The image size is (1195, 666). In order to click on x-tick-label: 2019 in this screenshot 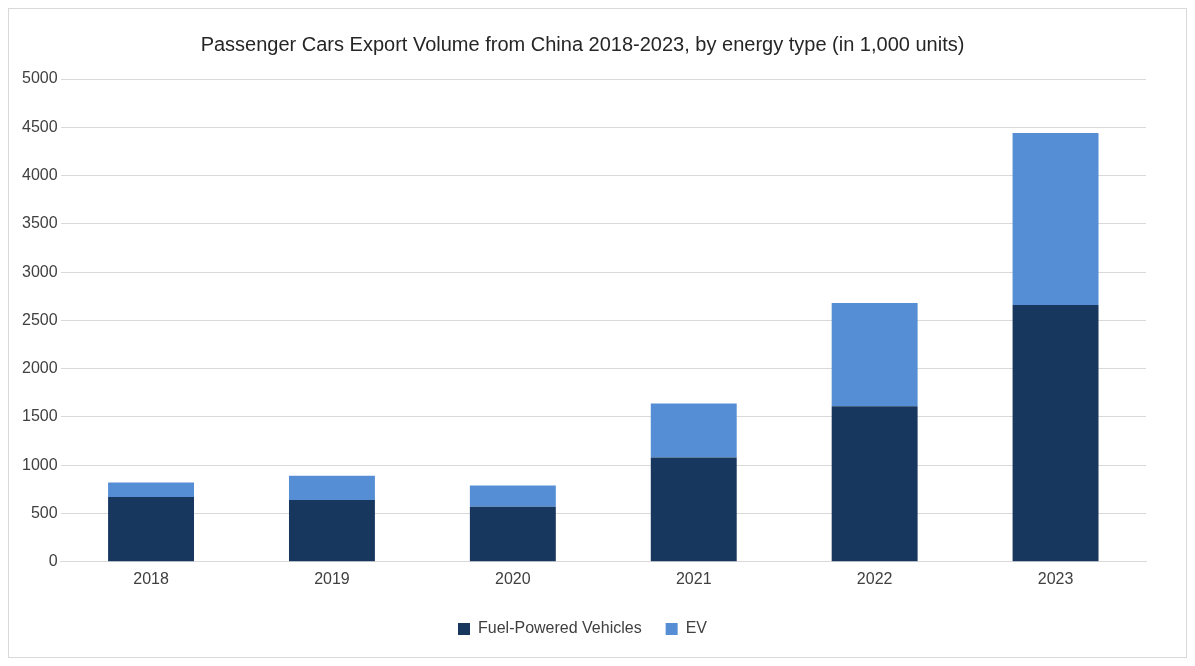, I will do `click(332, 578)`.